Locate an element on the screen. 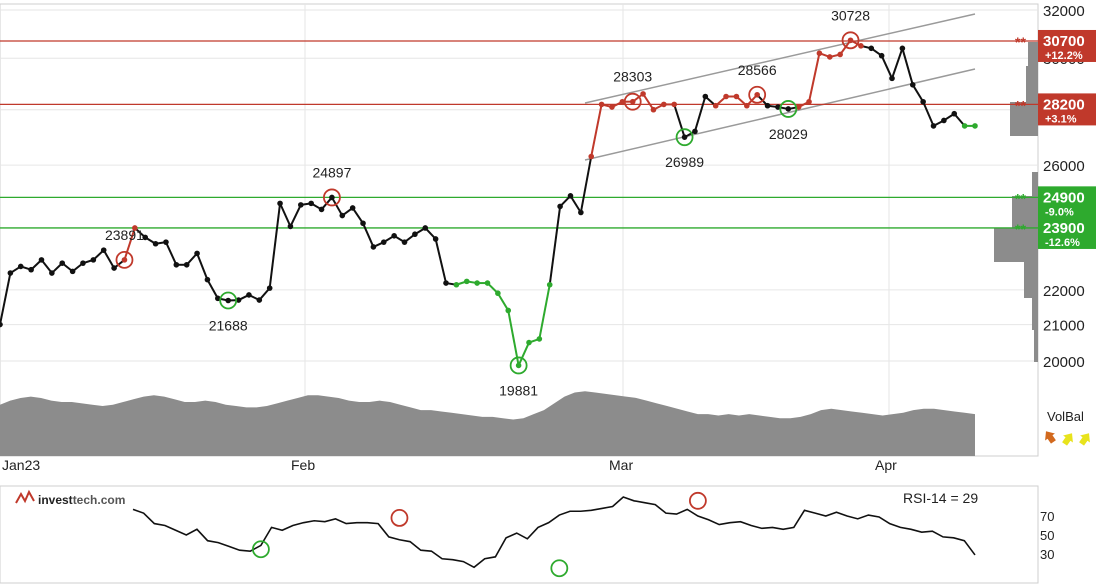 This screenshot has width=1098, height=586. turning-point-bottom-marker is located at coordinates (518, 365).